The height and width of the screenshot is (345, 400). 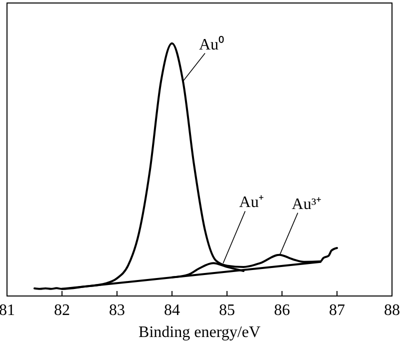 What do you see at coordinates (227, 310) in the screenshot?
I see `x-tick-label: 85` at bounding box center [227, 310].